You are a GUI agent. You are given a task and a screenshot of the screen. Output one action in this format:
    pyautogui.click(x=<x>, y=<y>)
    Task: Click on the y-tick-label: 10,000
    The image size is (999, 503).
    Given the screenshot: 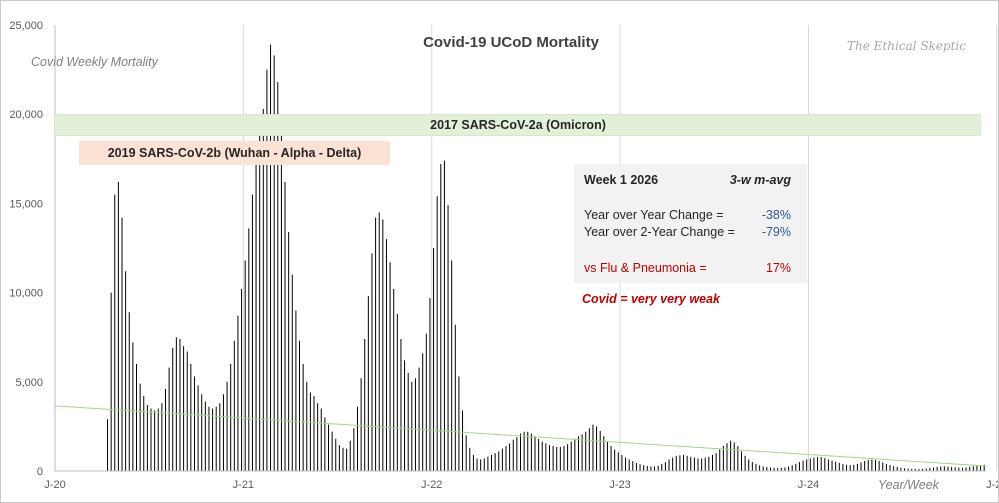 What is the action you would take?
    pyautogui.click(x=26, y=294)
    